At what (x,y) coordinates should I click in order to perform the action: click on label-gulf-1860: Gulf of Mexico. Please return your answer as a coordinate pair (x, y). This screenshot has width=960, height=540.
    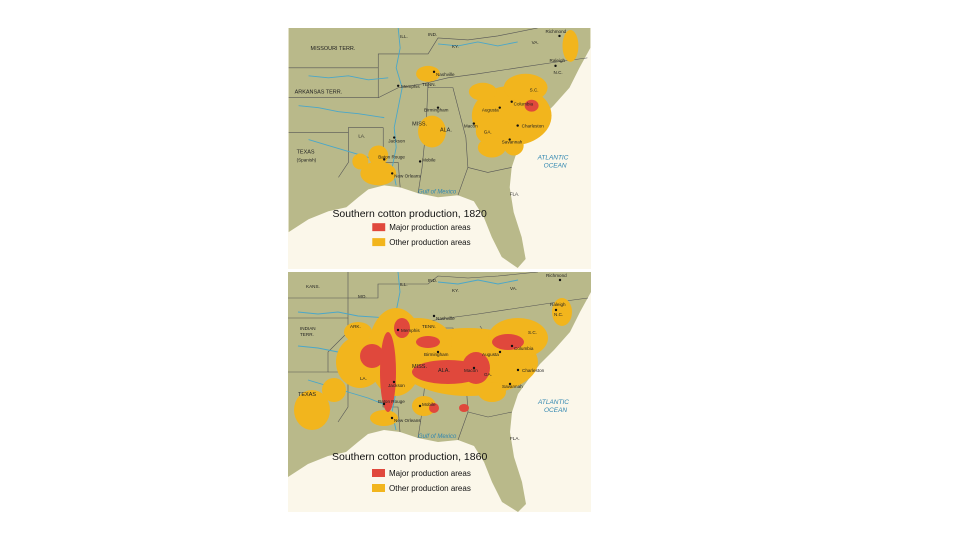
    Looking at the image, I should click on (437, 437).